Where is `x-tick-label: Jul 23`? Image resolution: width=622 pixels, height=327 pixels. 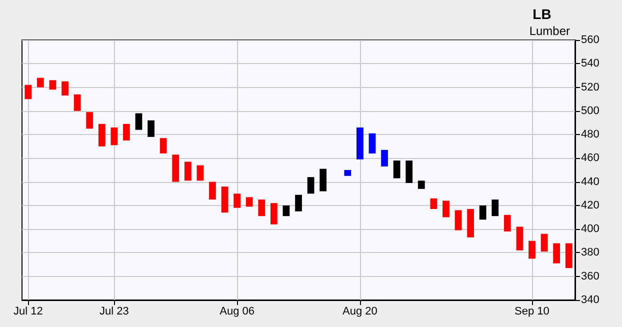
x-tick-label: Jul 23 is located at coordinates (114, 312).